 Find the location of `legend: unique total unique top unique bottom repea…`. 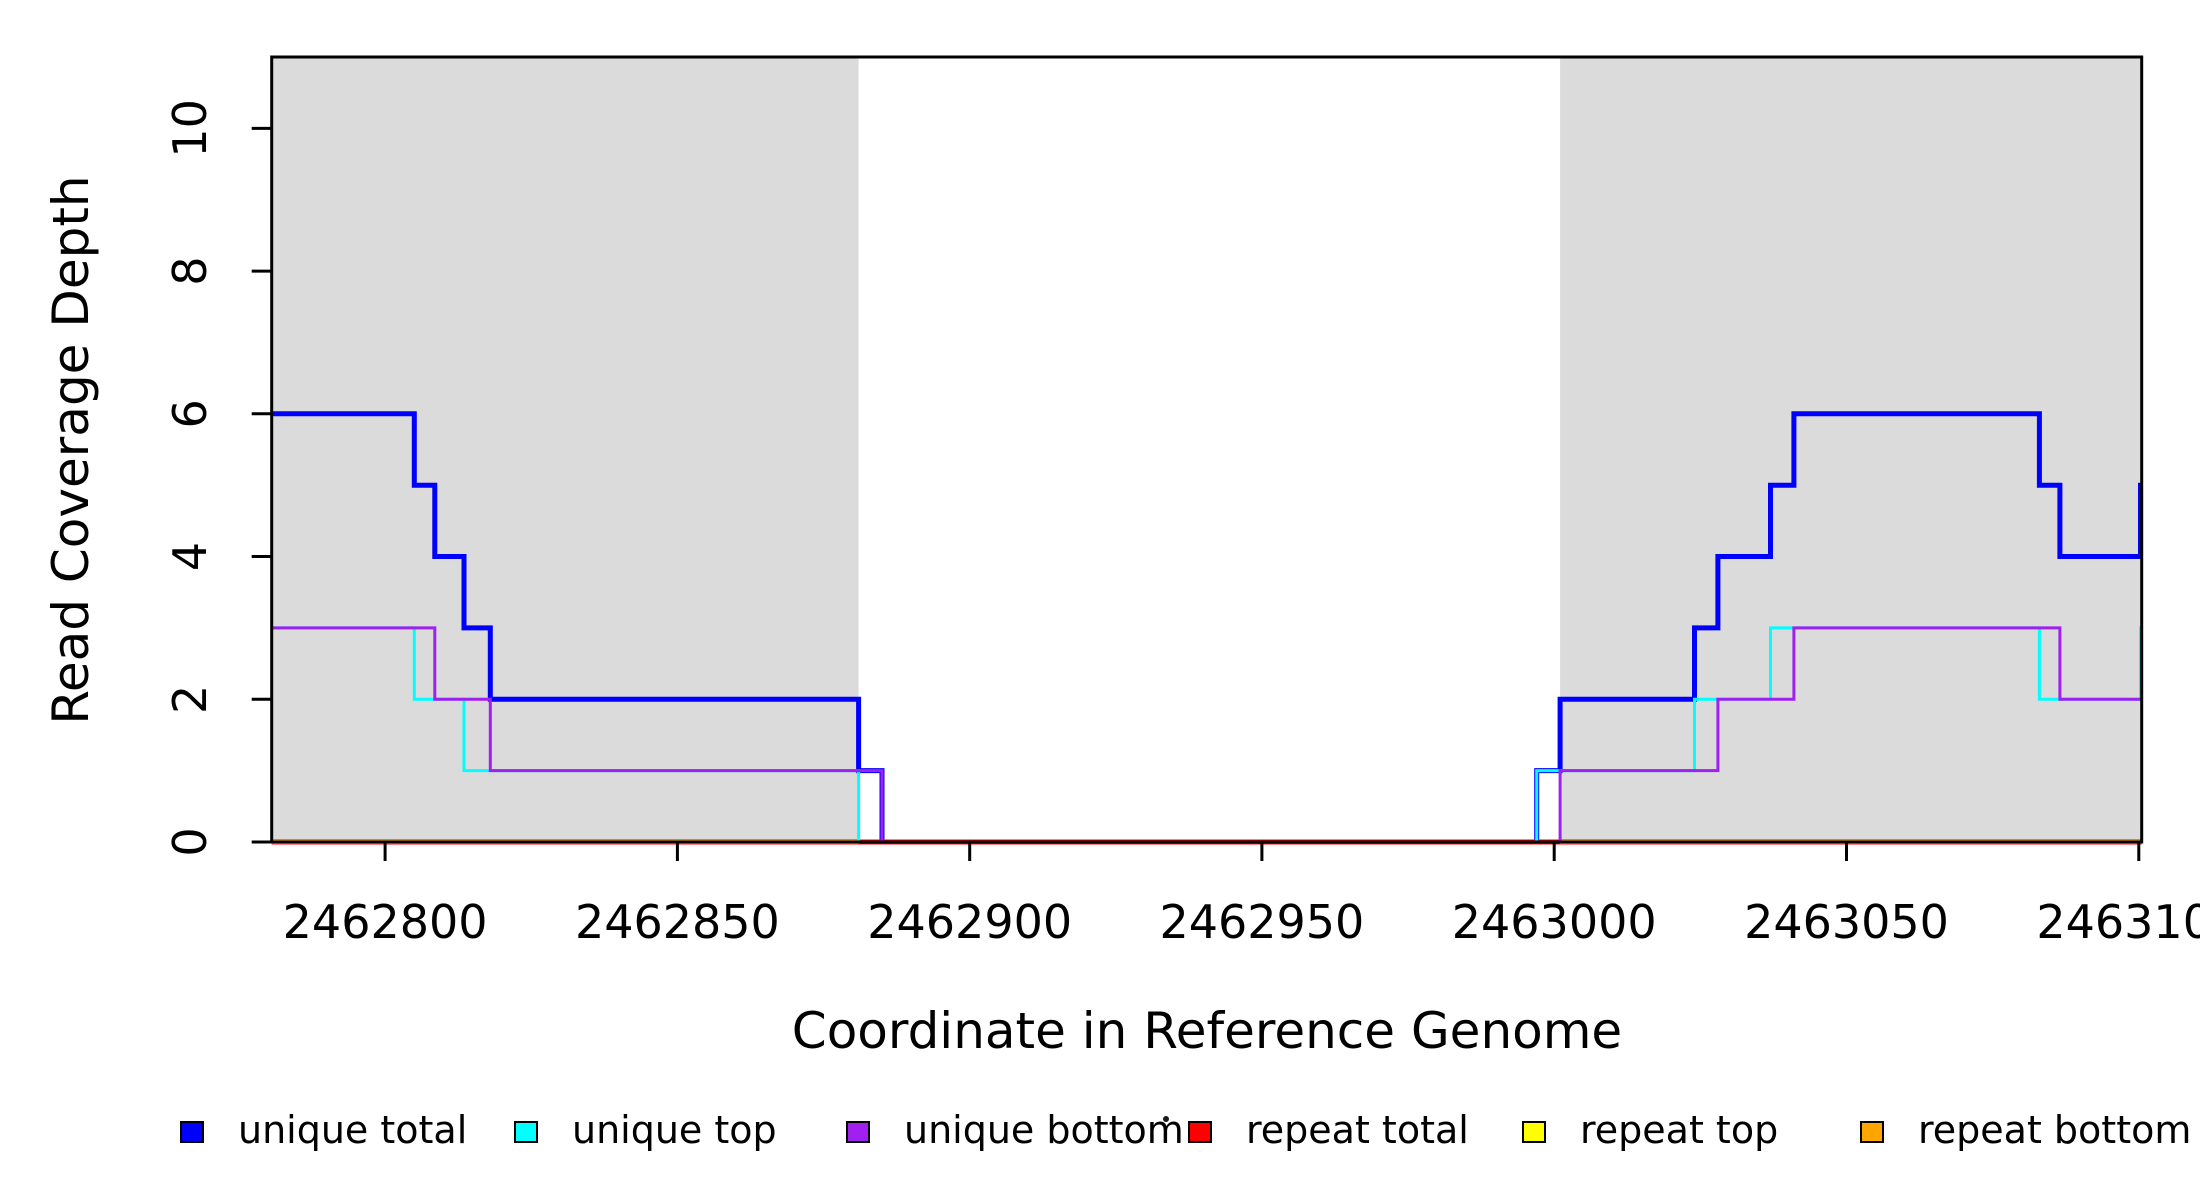

legend: unique total unique top unique bottom repea… is located at coordinates (1185, 1130).